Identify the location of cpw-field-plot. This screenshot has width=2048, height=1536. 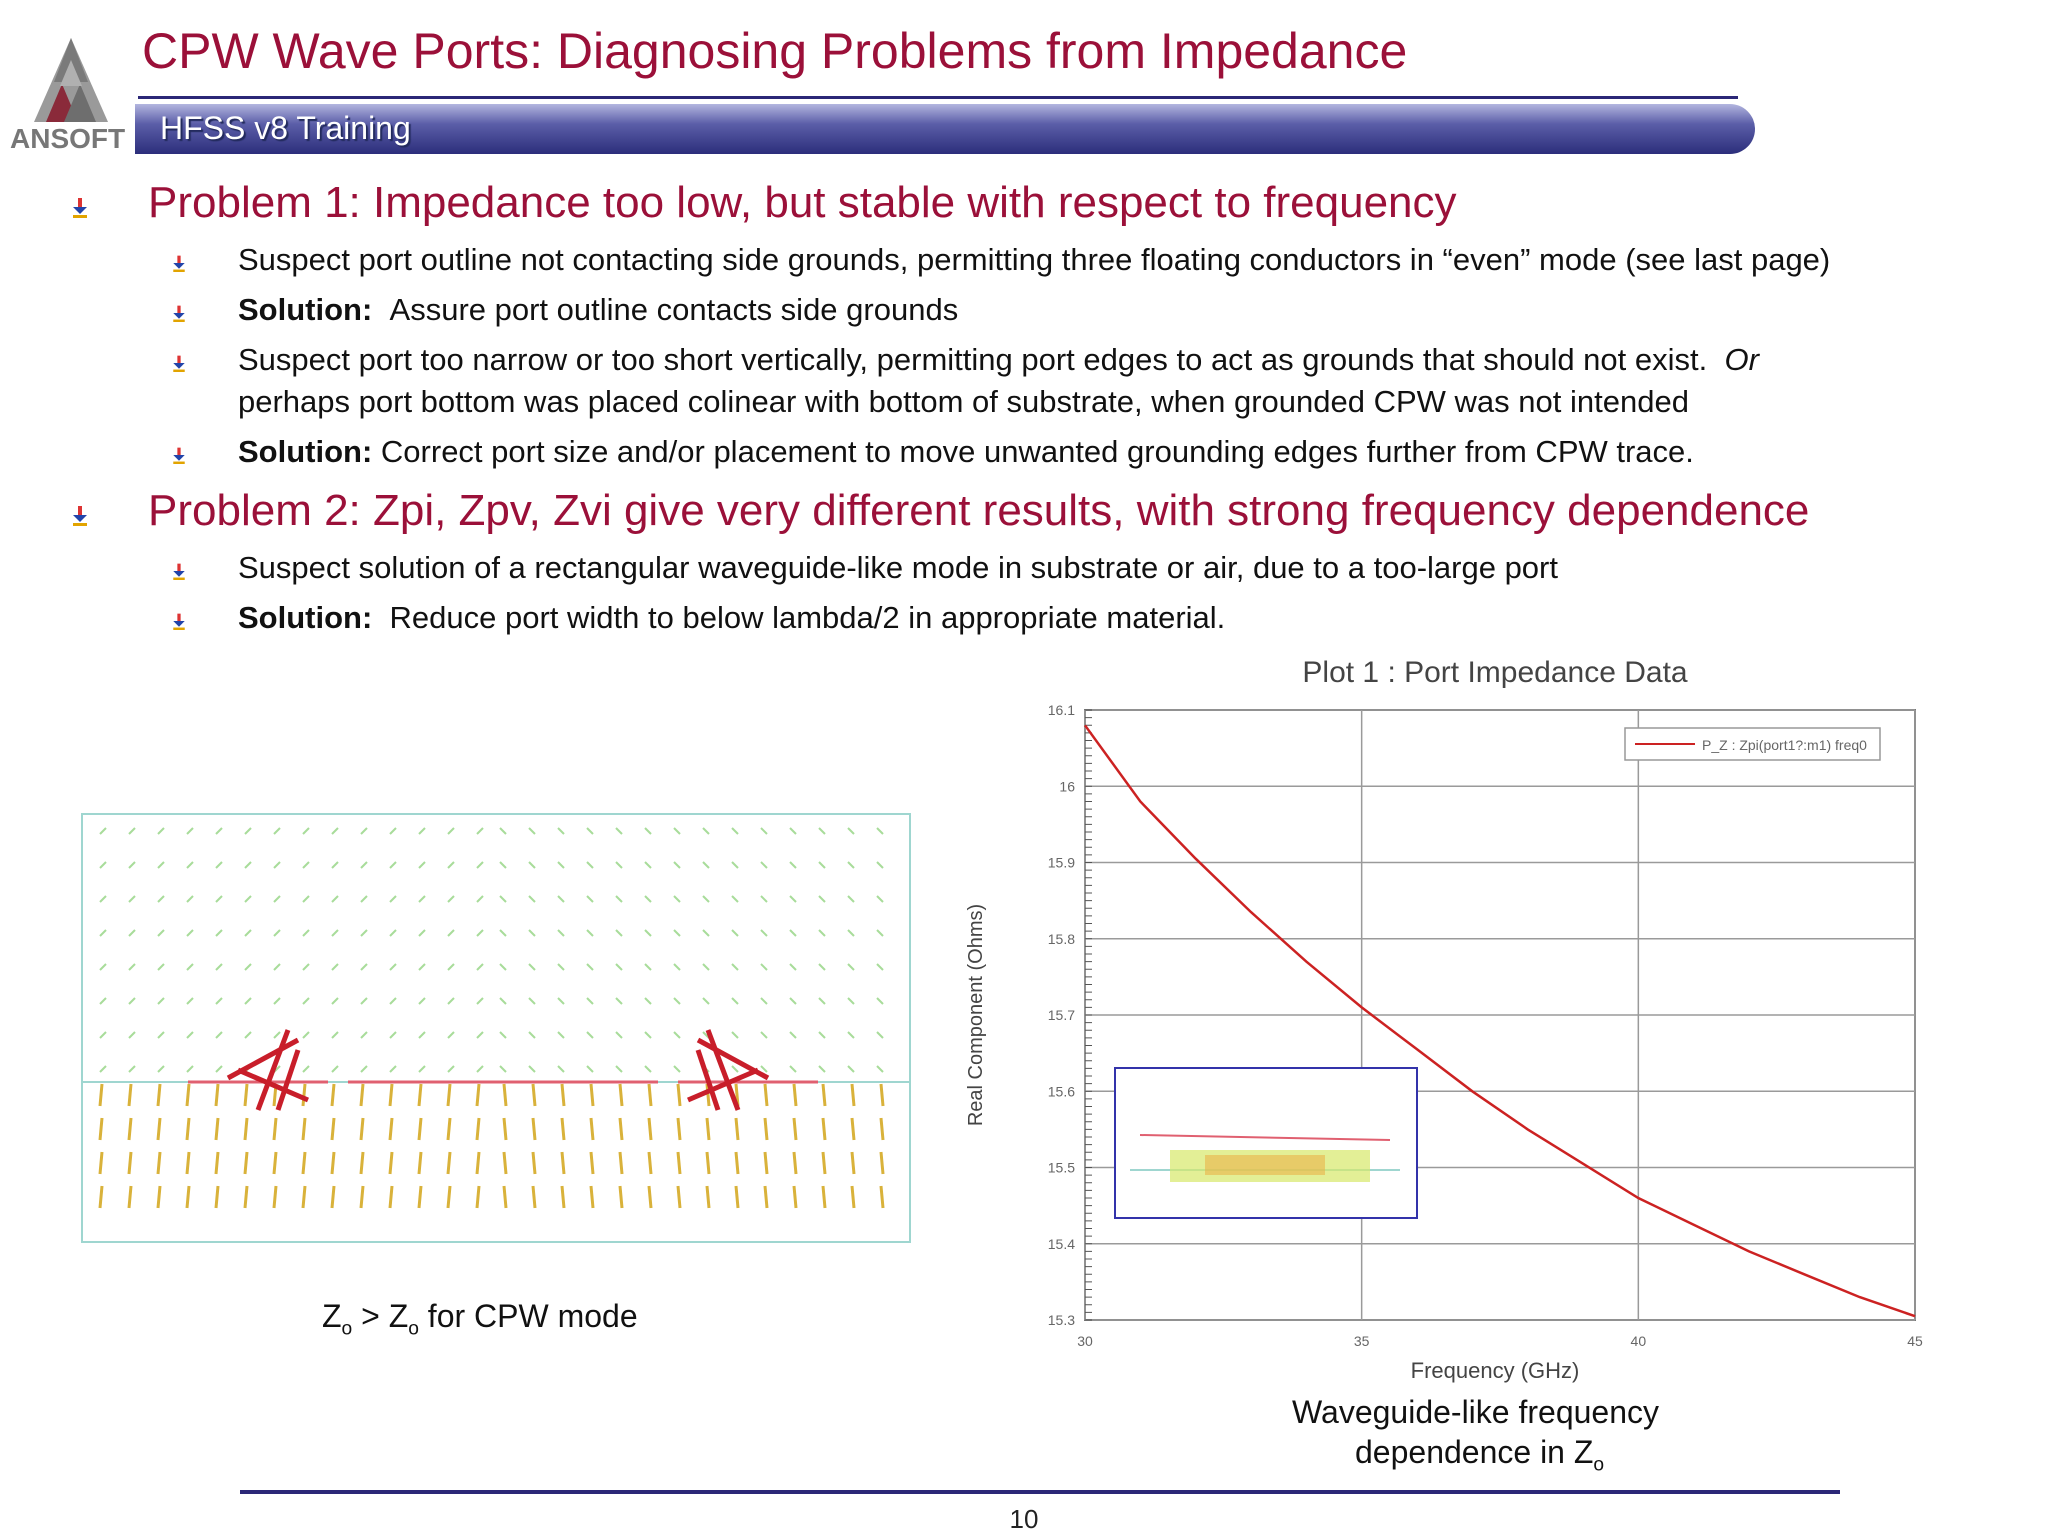
(496, 1028).